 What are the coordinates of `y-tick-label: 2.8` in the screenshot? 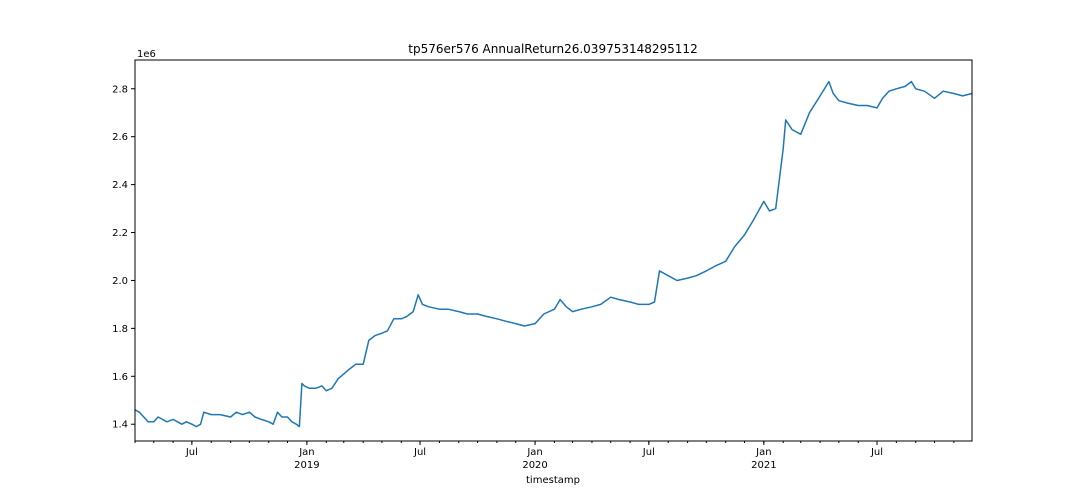 It's located at (120, 89).